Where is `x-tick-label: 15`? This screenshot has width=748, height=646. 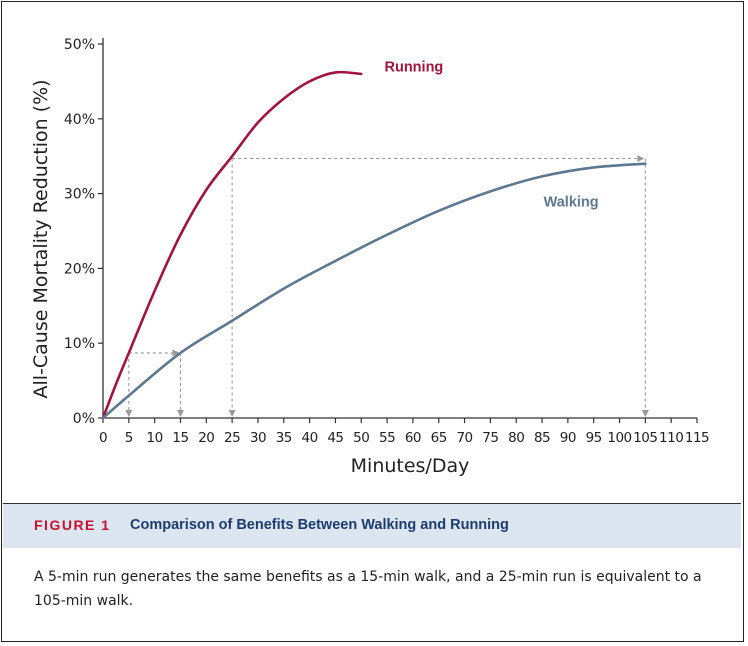
x-tick-label: 15 is located at coordinates (180, 438).